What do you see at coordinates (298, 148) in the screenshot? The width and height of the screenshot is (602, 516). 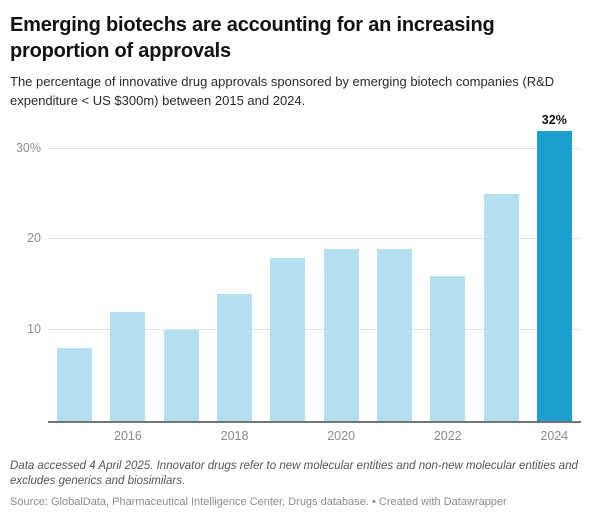 I see `gridline-30: 30%` at bounding box center [298, 148].